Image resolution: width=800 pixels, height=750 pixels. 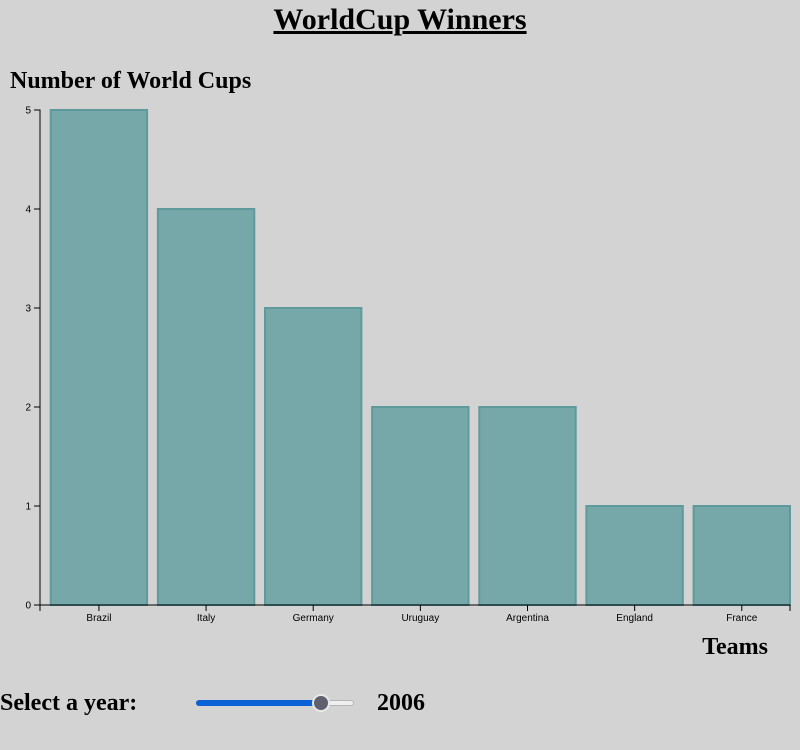 What do you see at coordinates (28, 606) in the screenshot?
I see `y-tick-label: 0` at bounding box center [28, 606].